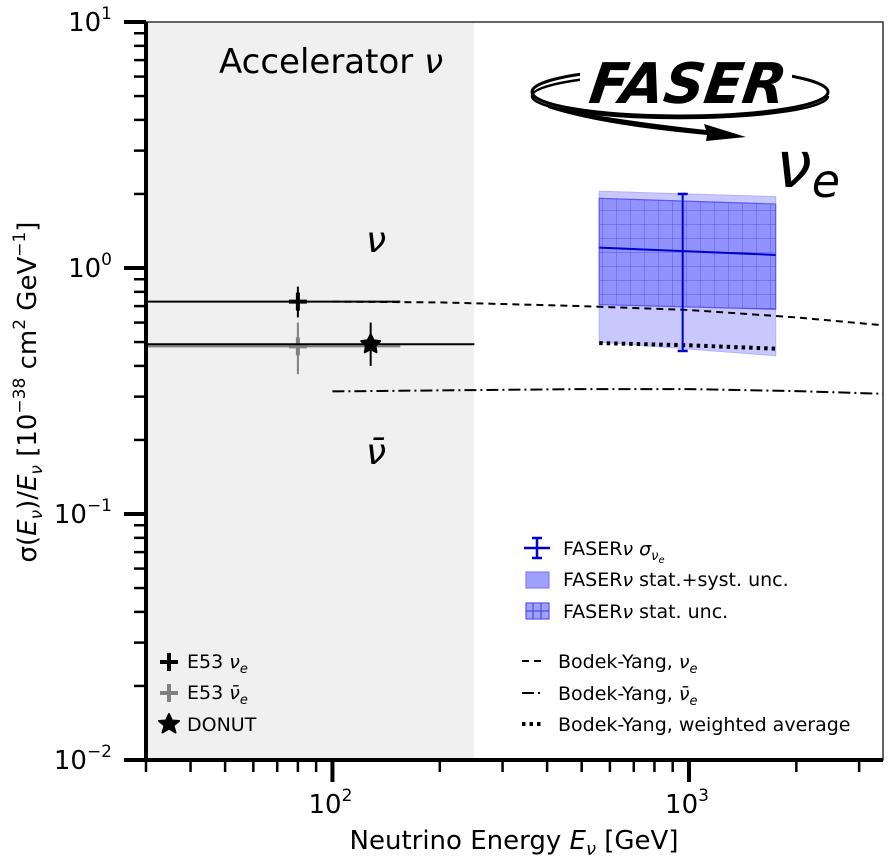  Describe the element at coordinates (687, 251) in the screenshot. I see `faser-central-line` at that location.